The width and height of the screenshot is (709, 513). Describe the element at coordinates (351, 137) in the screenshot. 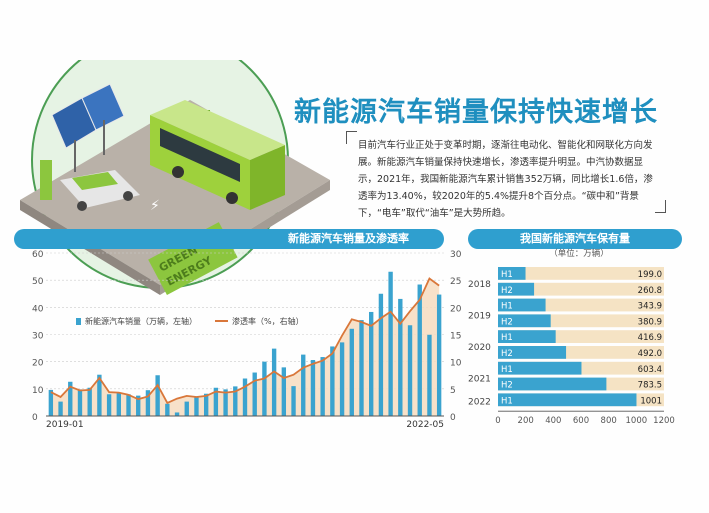

I see `bracket-left` at that location.